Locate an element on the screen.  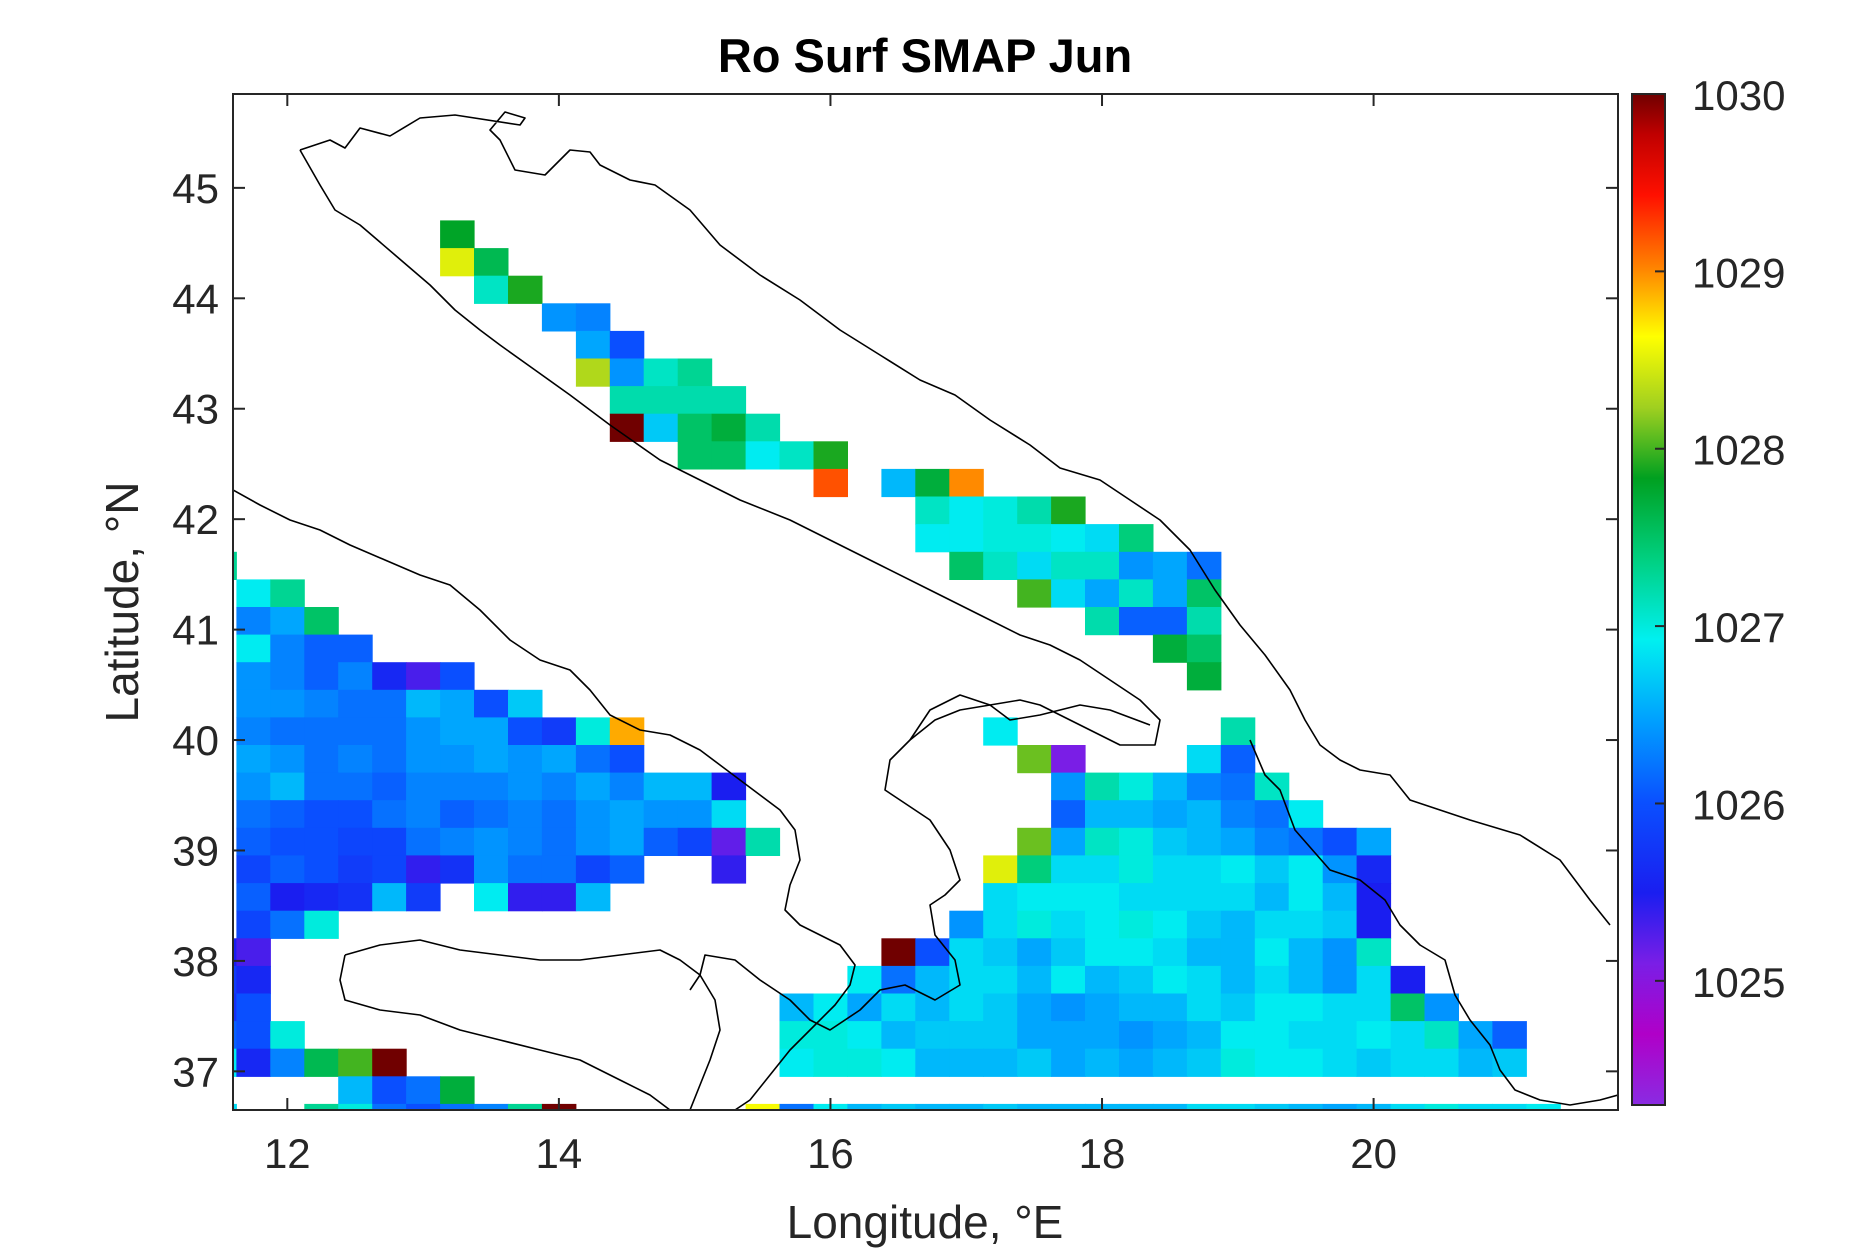
coast-heel is located at coordinates (1030, 717).